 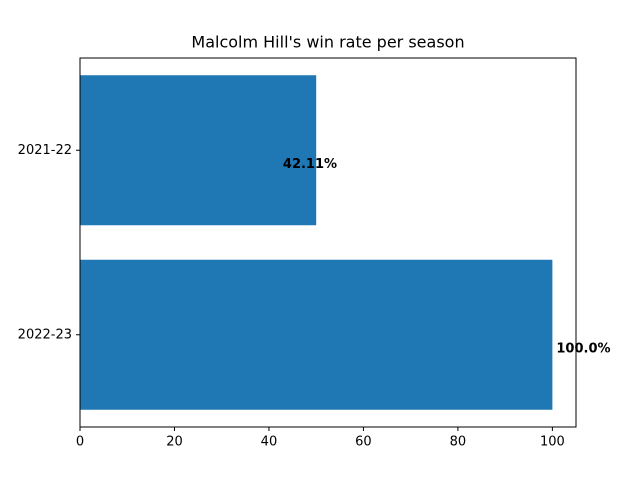 What do you see at coordinates (327, 42) in the screenshot?
I see `chart-title: Malcolm Hill's win rate per season` at bounding box center [327, 42].